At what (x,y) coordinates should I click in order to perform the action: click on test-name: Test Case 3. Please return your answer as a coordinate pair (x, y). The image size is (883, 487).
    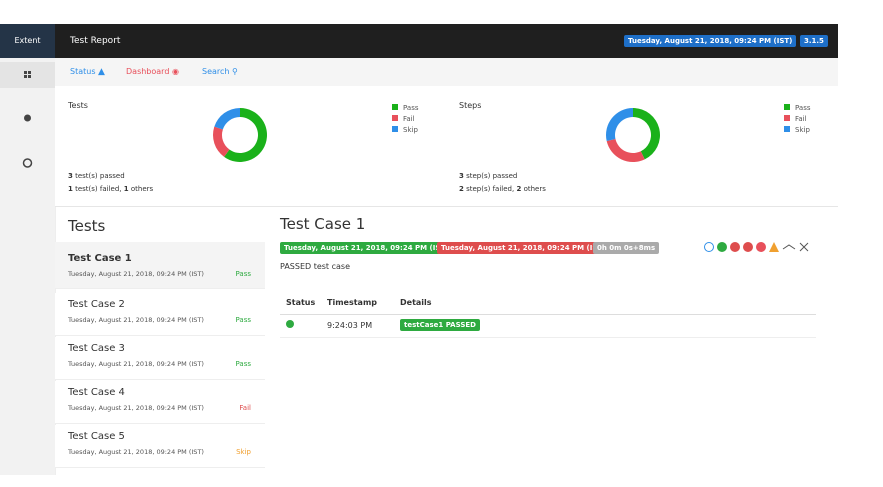
    Looking at the image, I should click on (96, 348).